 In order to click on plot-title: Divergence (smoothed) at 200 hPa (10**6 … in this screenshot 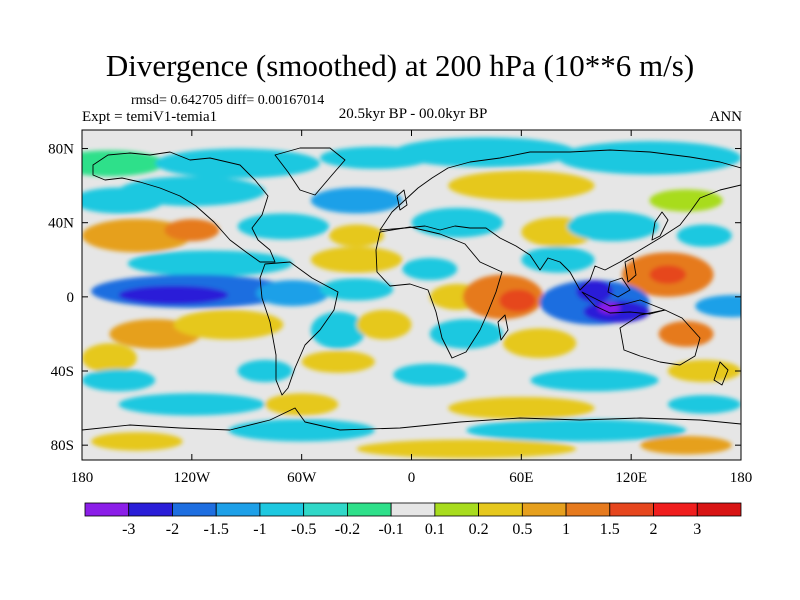, I will do `click(400, 65)`.